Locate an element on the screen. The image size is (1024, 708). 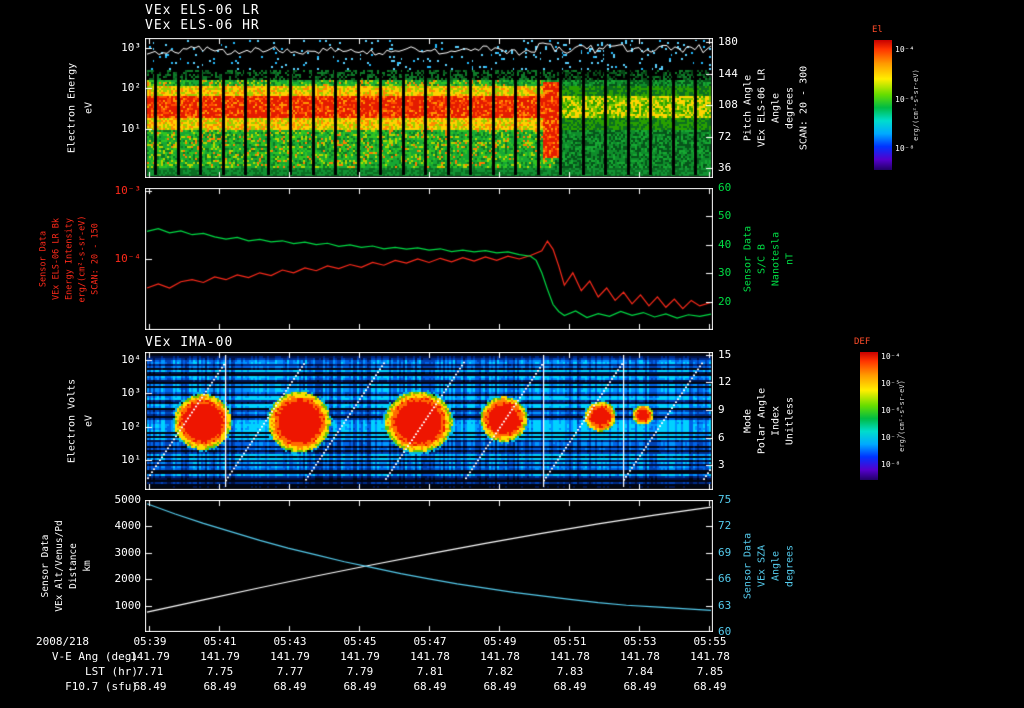
bk-left-tick-label: 10⁻³ is located at coordinates (128, 190).